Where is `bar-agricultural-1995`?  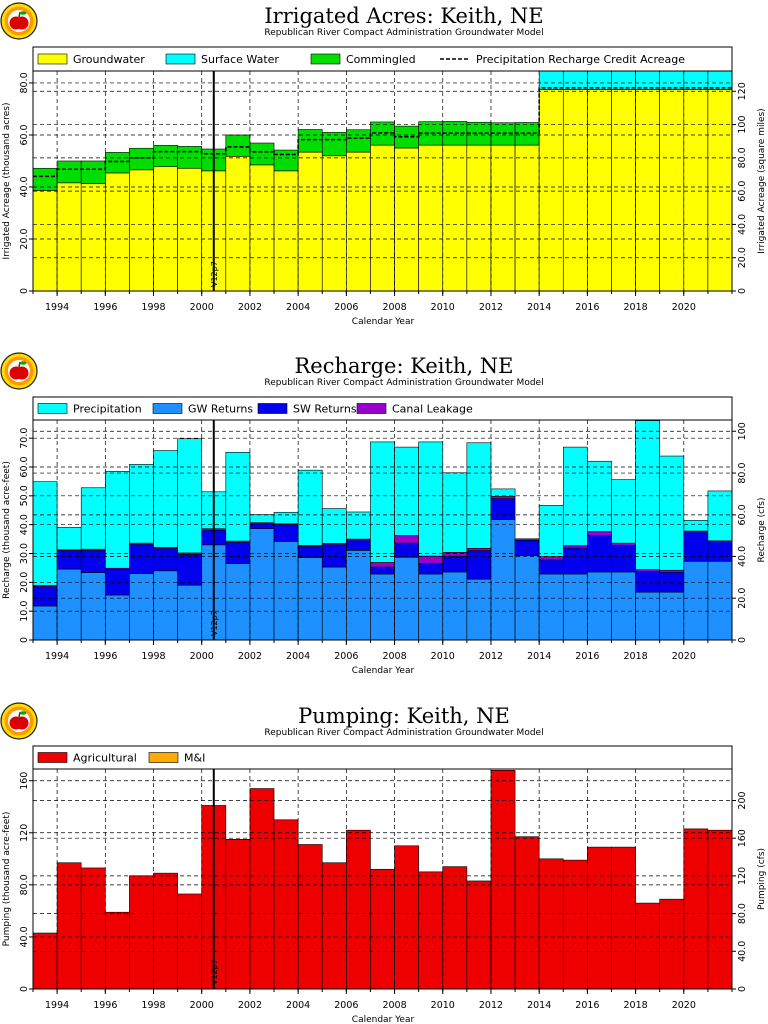
bar-agricultural-1995 is located at coordinates (93, 928).